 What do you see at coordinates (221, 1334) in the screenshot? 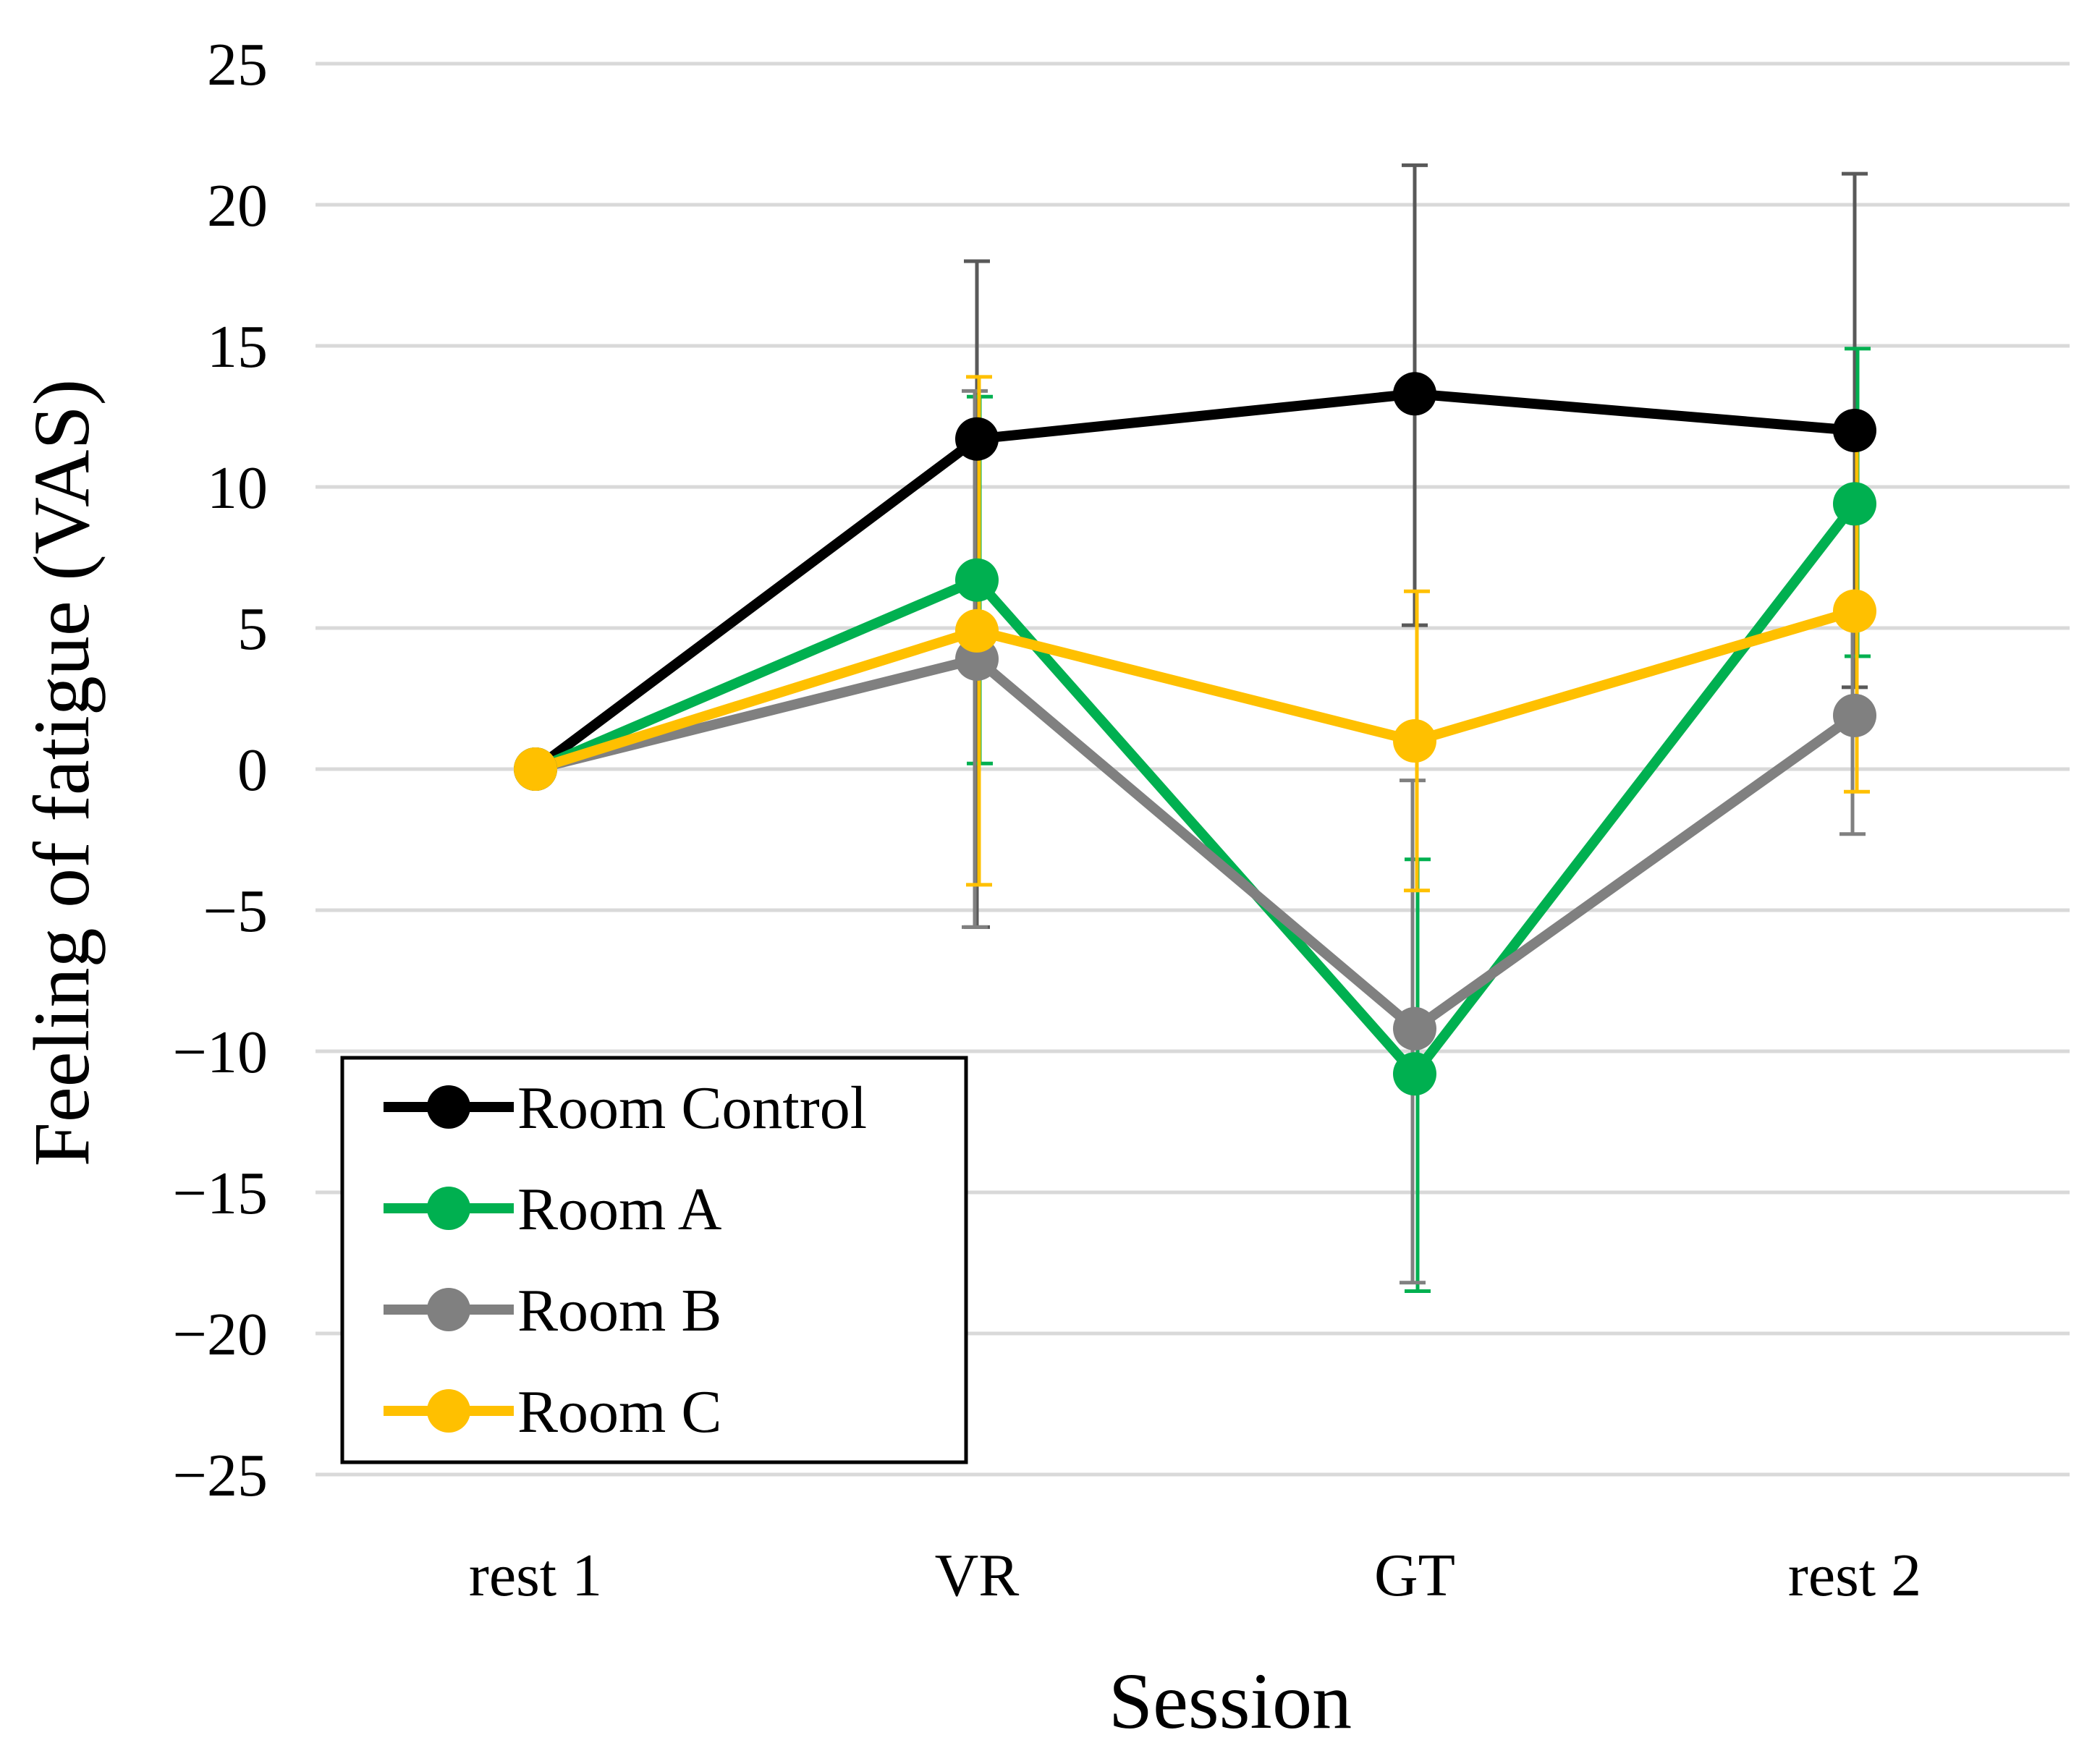
I see `y-tick-label: −20` at bounding box center [221, 1334].